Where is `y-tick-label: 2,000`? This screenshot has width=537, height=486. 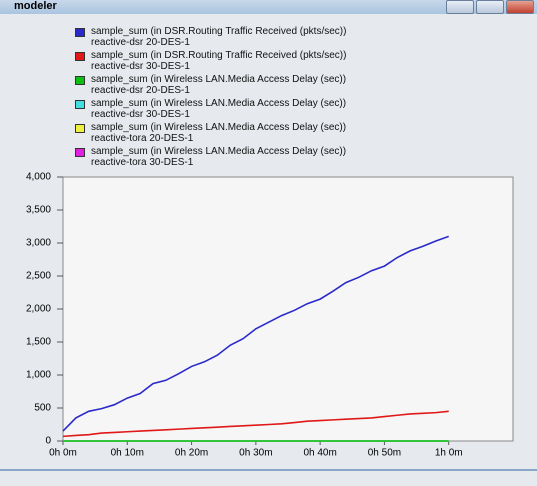 y-tick-label: 2,000 is located at coordinates (38, 309).